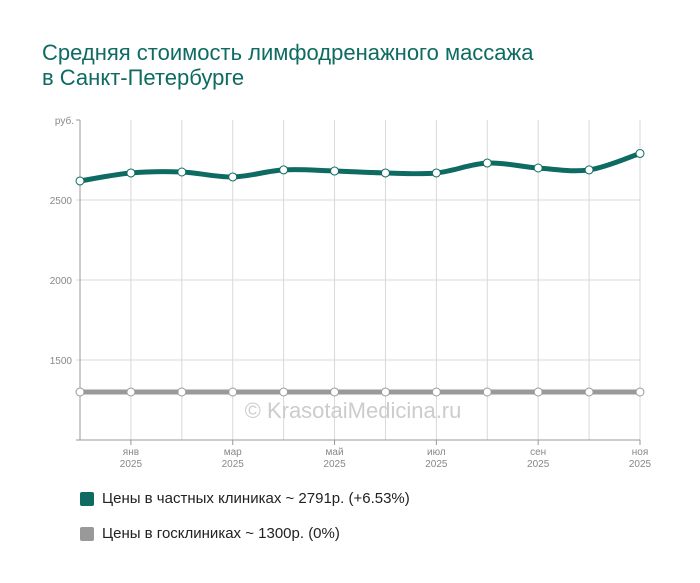  What do you see at coordinates (61, 281) in the screenshot?
I see `y-tick-label: 2000` at bounding box center [61, 281].